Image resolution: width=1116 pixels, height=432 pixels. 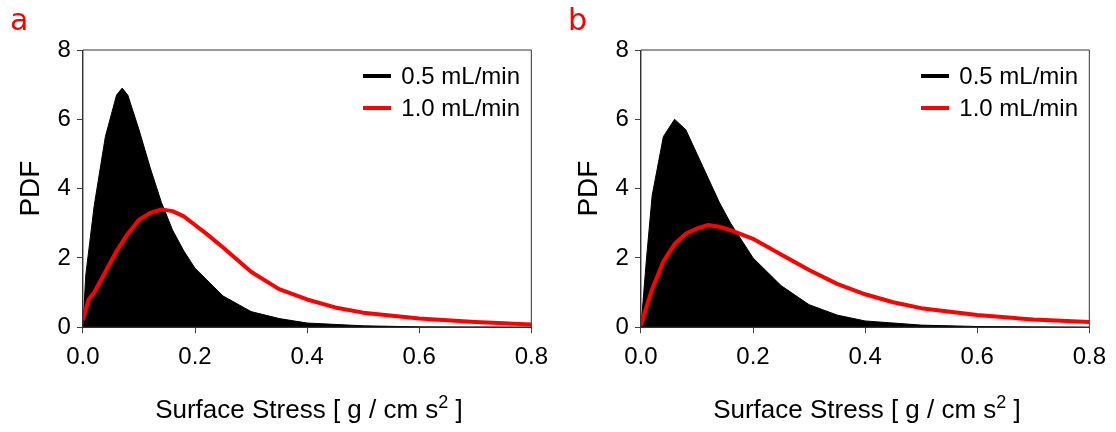 I want to click on chart-title: a, so click(x=19, y=19).